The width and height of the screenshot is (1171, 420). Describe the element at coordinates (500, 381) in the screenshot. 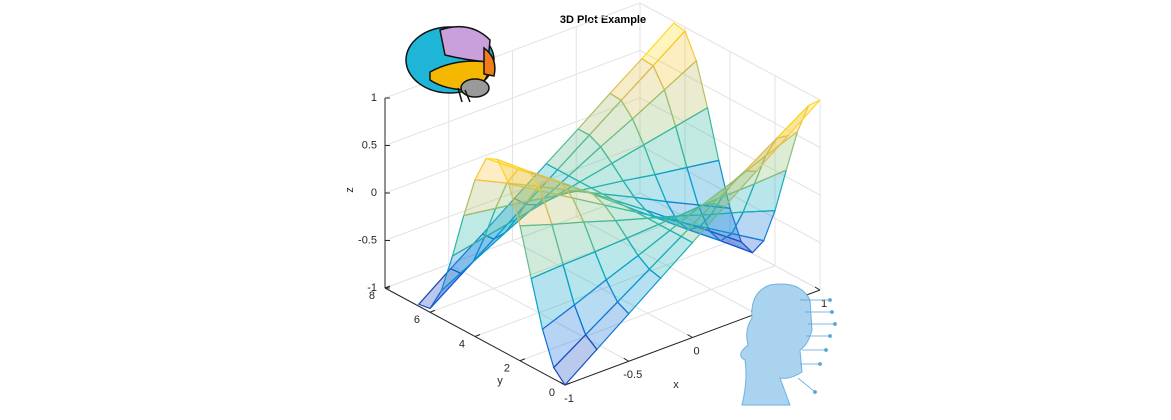

I see `y-axis-label: y` at that location.